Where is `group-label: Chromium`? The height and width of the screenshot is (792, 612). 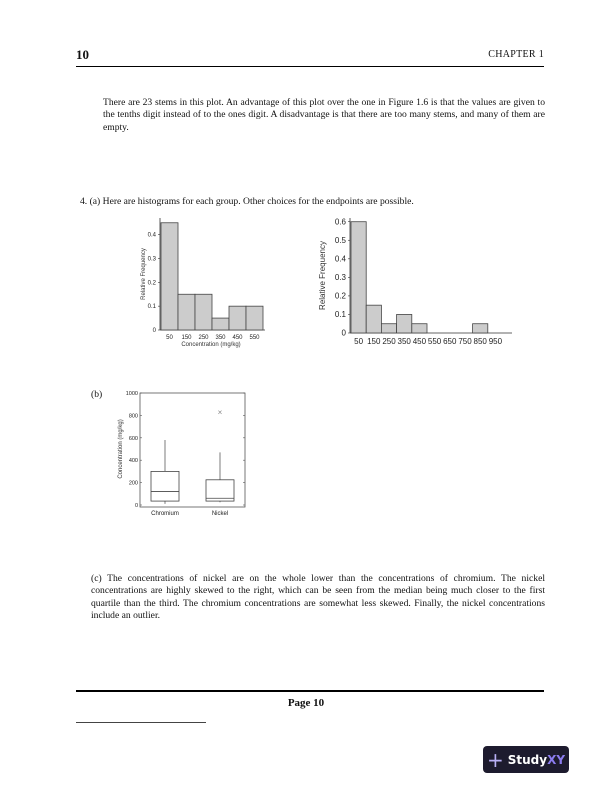 group-label: Chromium is located at coordinates (165, 514).